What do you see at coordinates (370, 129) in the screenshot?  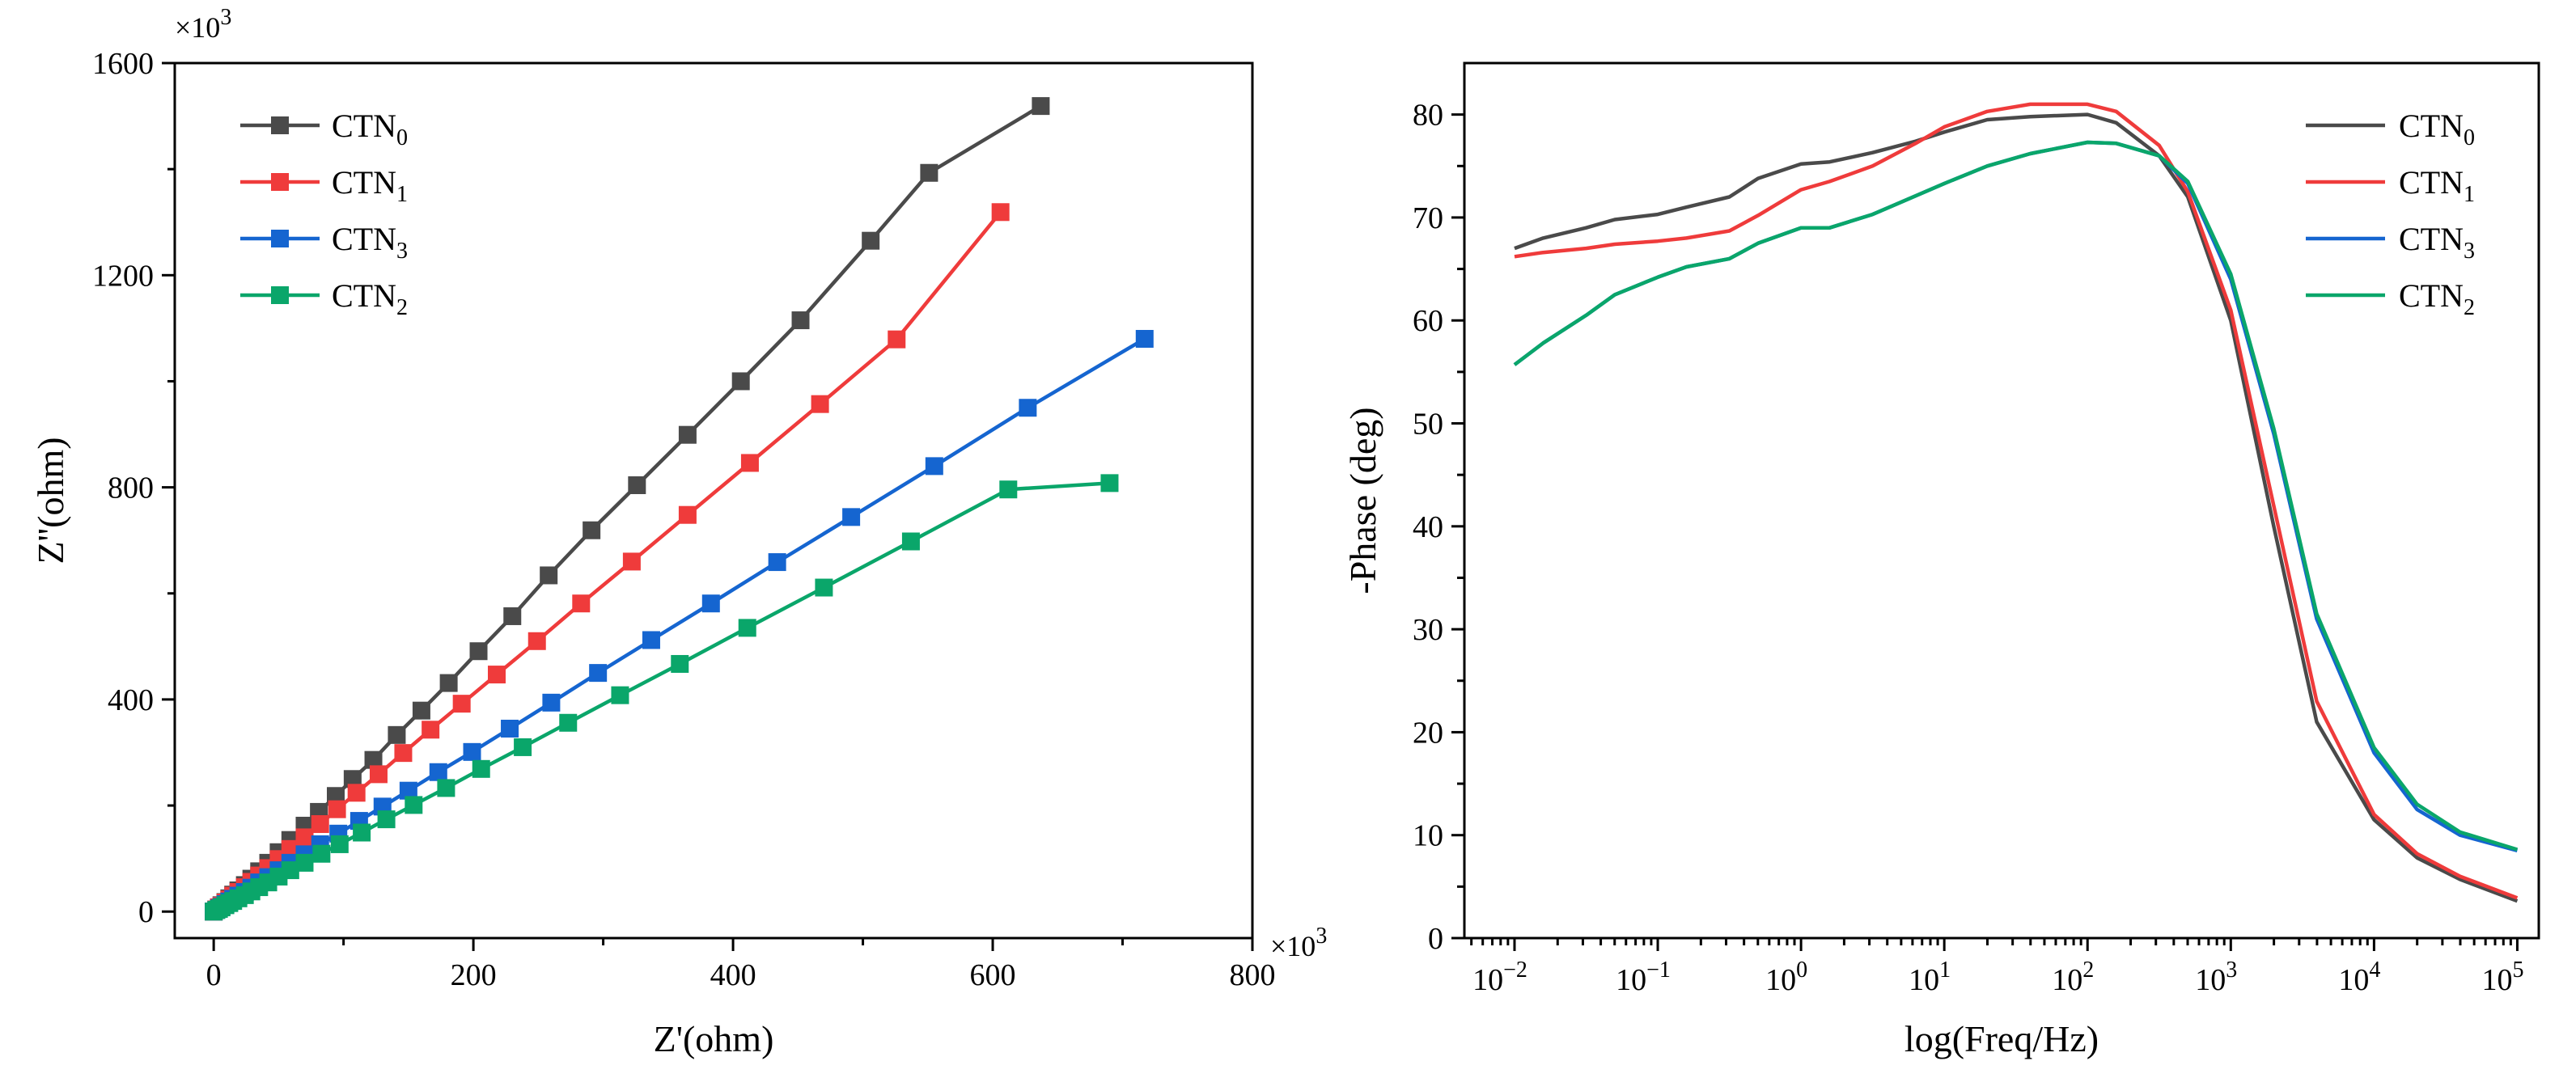 I see `legend-label-CTN0: CTN0` at bounding box center [370, 129].